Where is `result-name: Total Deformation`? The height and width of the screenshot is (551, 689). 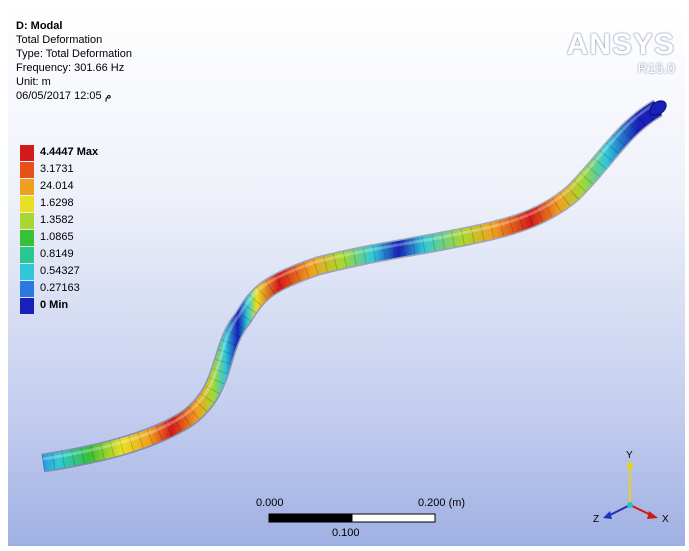
result-name: Total Deformation is located at coordinates (59, 40).